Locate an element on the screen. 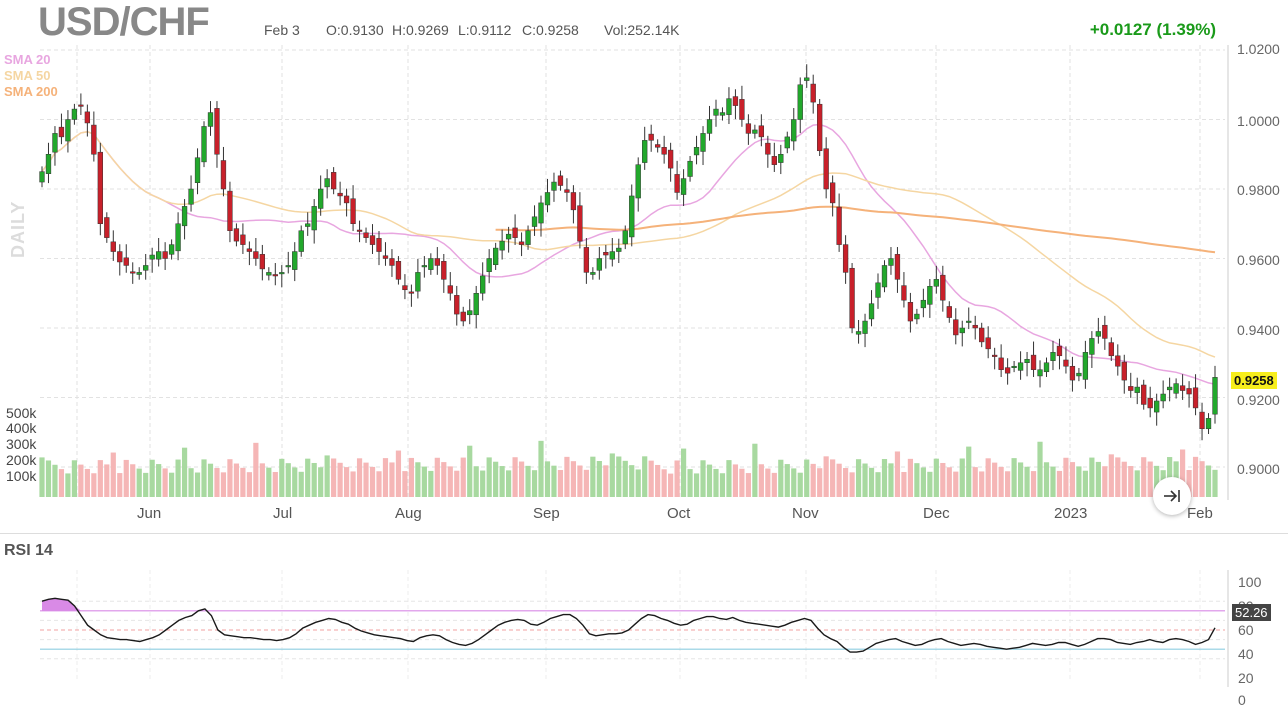  scroll-to-latest-button is located at coordinates (1172, 496).